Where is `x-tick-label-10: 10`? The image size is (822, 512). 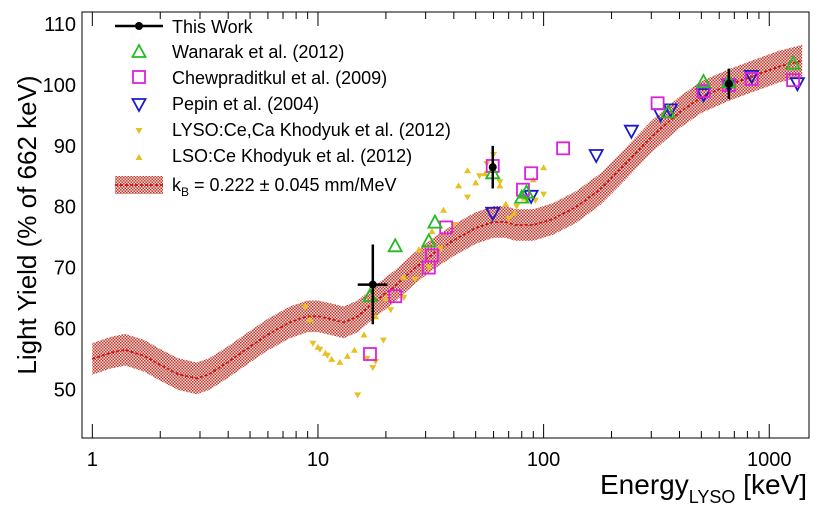
x-tick-label-10: 10 is located at coordinates (318, 460).